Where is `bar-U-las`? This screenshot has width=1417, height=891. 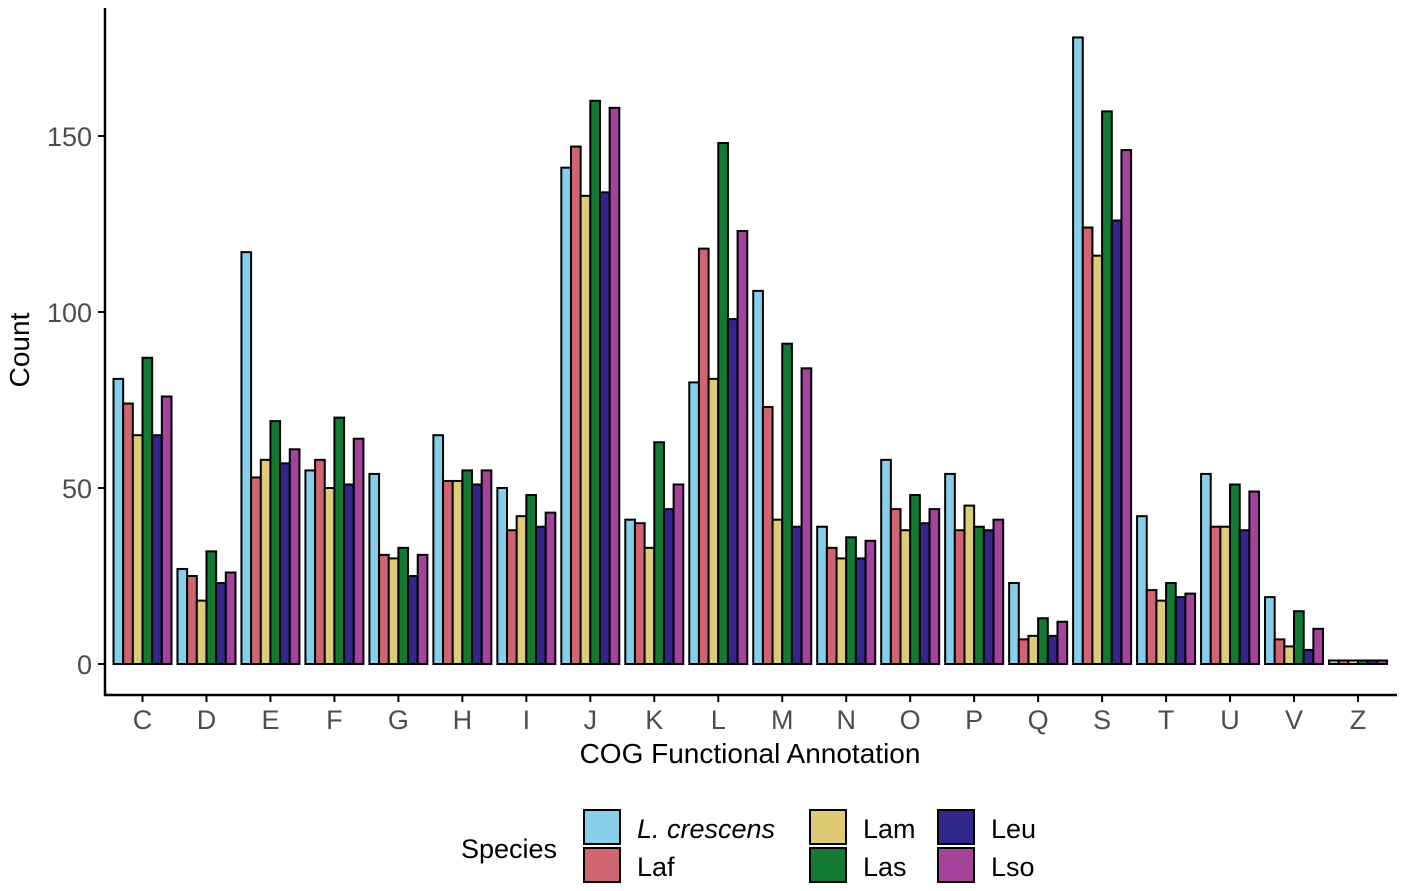
bar-U-las is located at coordinates (1235, 574).